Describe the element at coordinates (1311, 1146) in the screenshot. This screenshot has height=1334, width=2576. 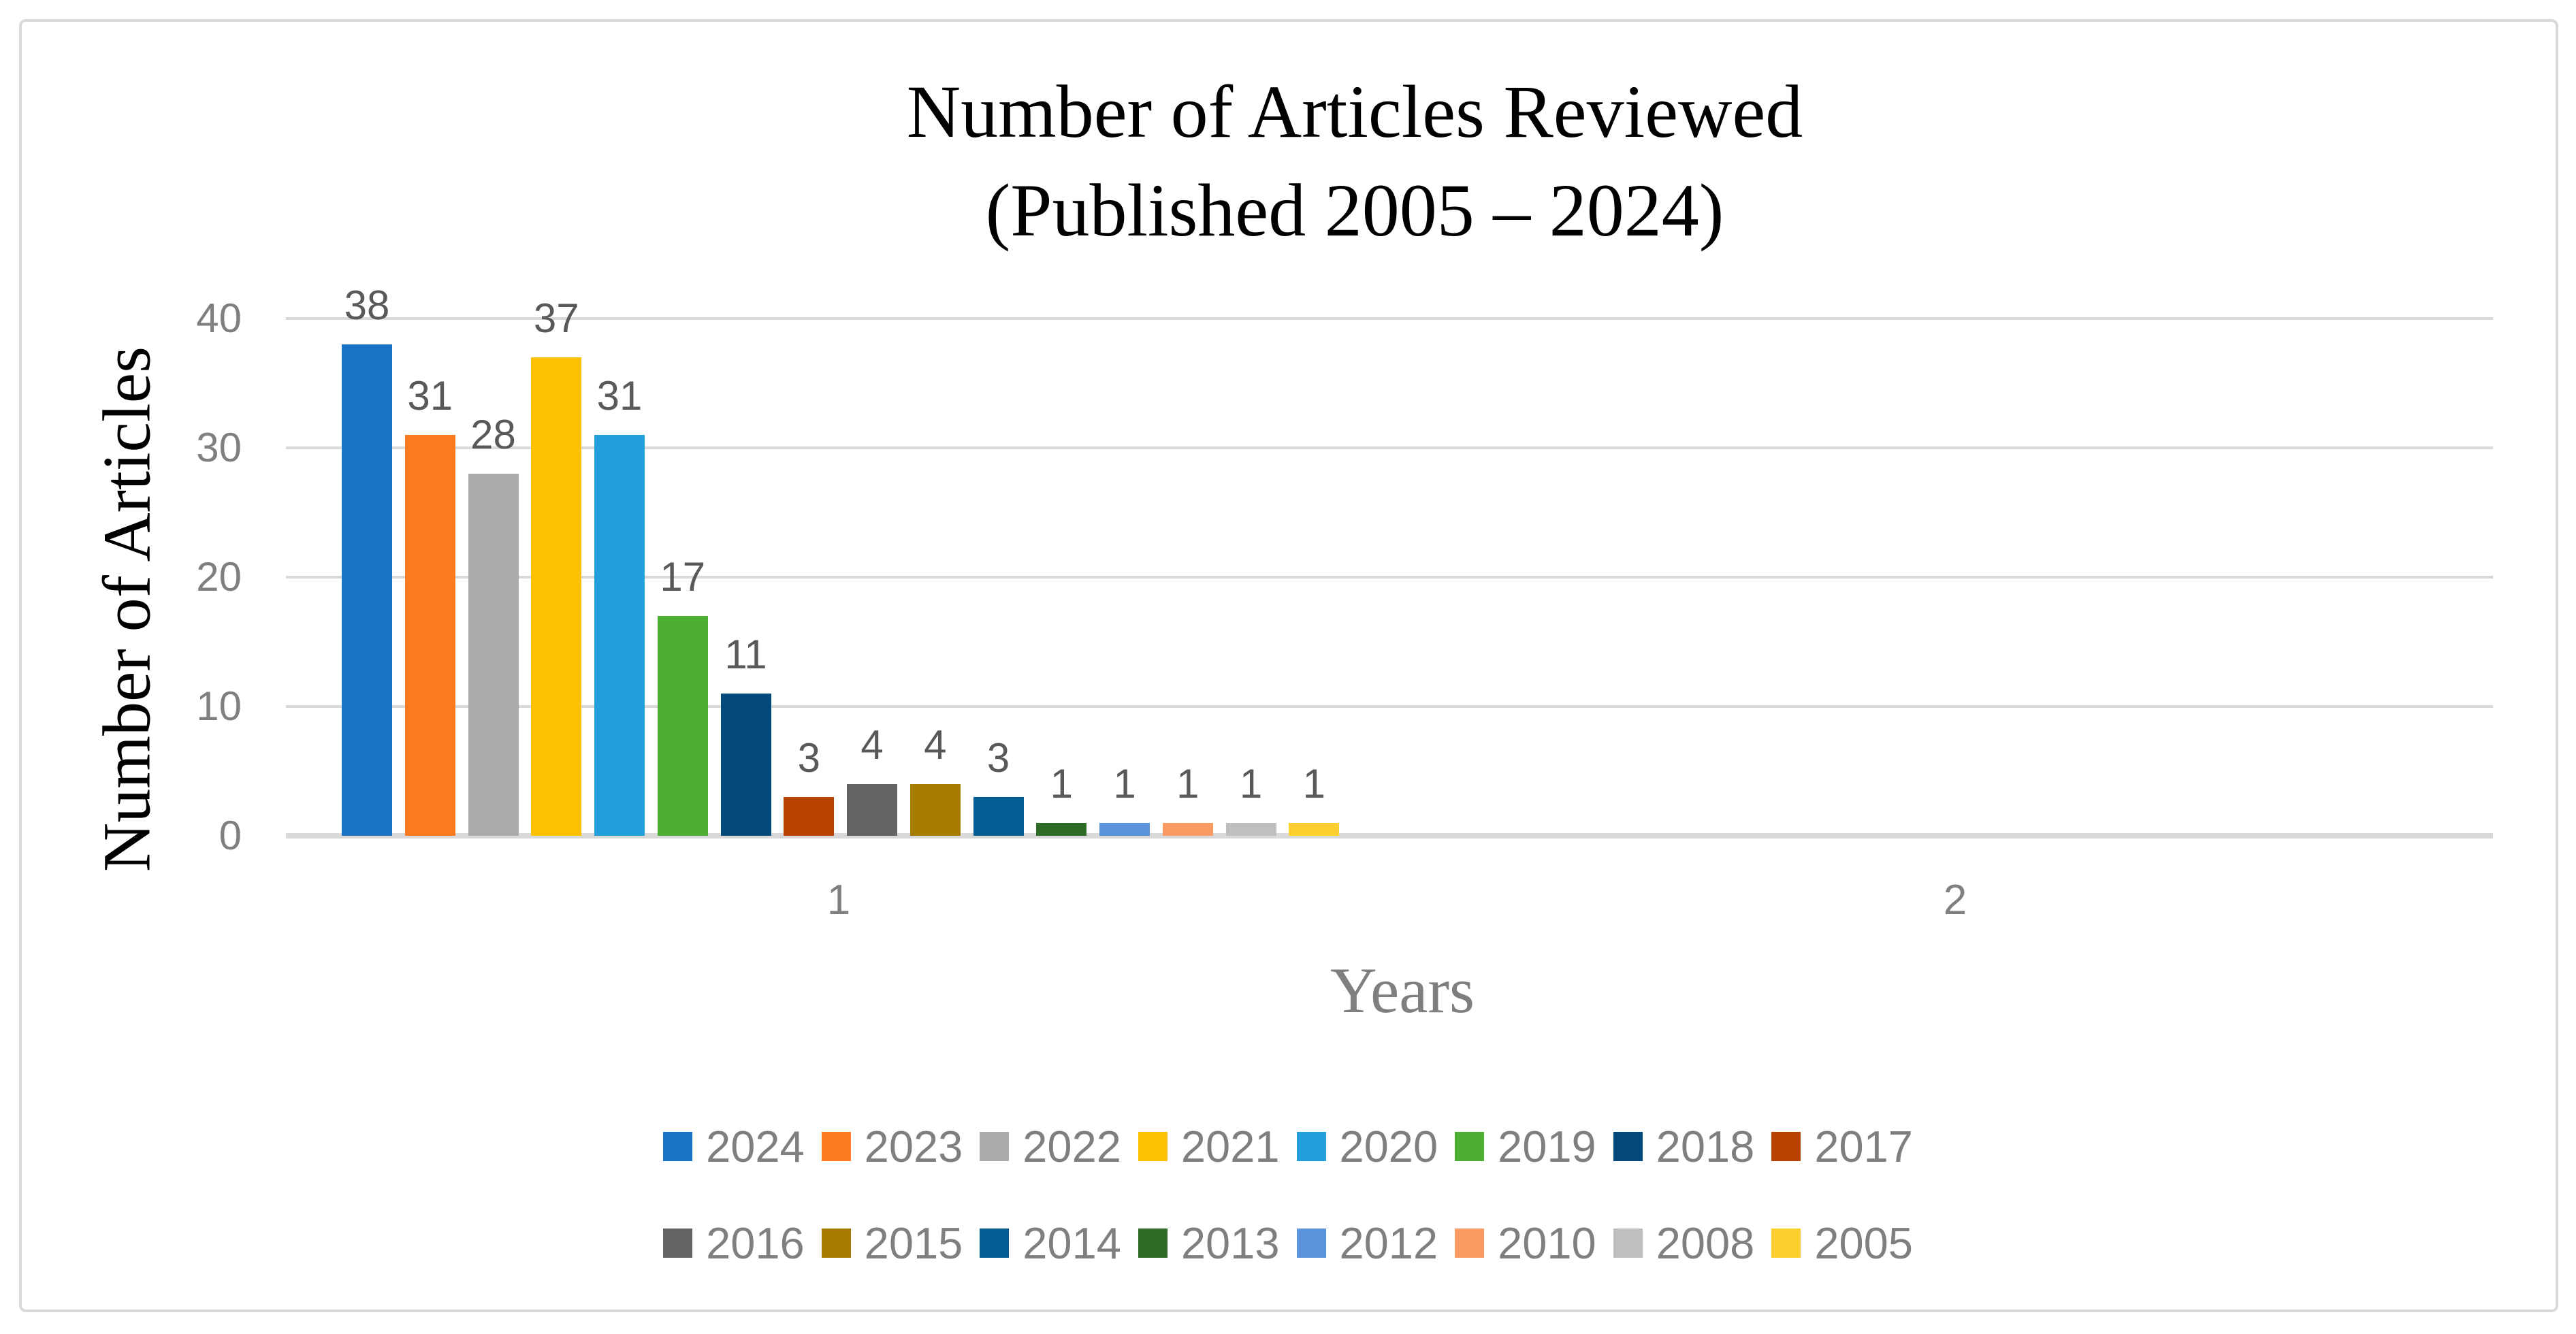
I see `legend-swatch-icon-2020` at that location.